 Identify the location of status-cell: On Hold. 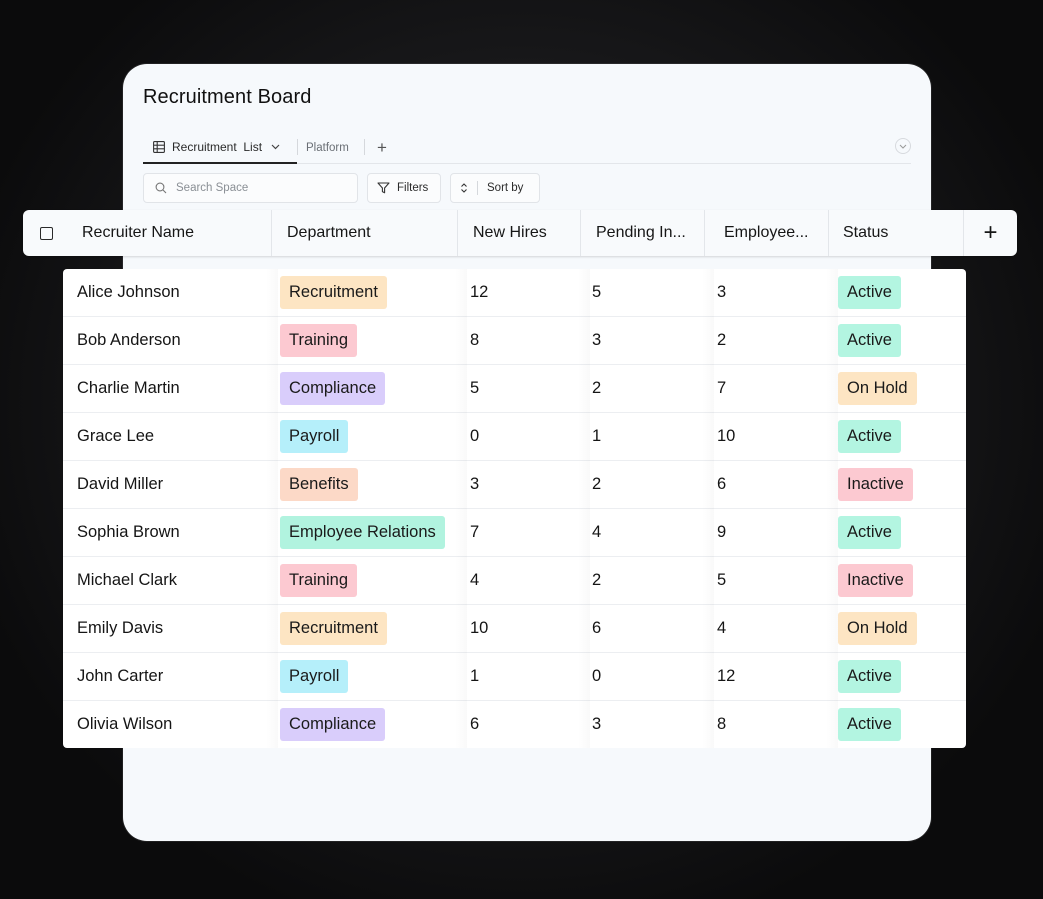
(877, 388).